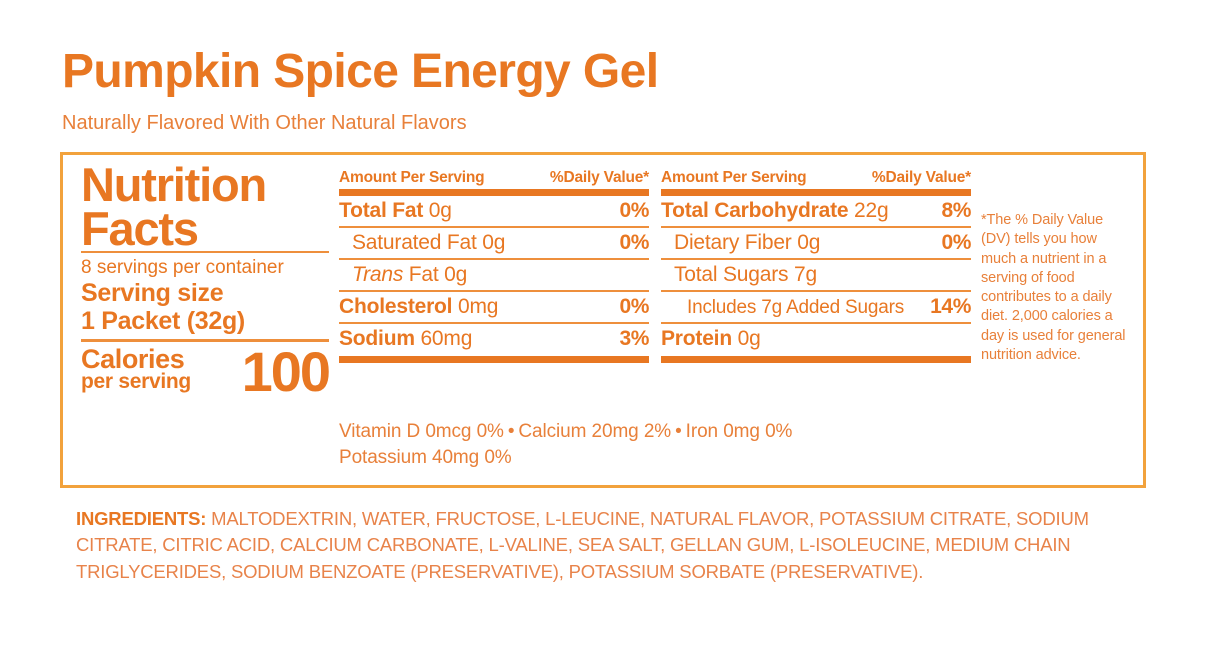 The image size is (1214, 664). Describe the element at coordinates (816, 192) in the screenshot. I see `column-header-rule-right` at that location.